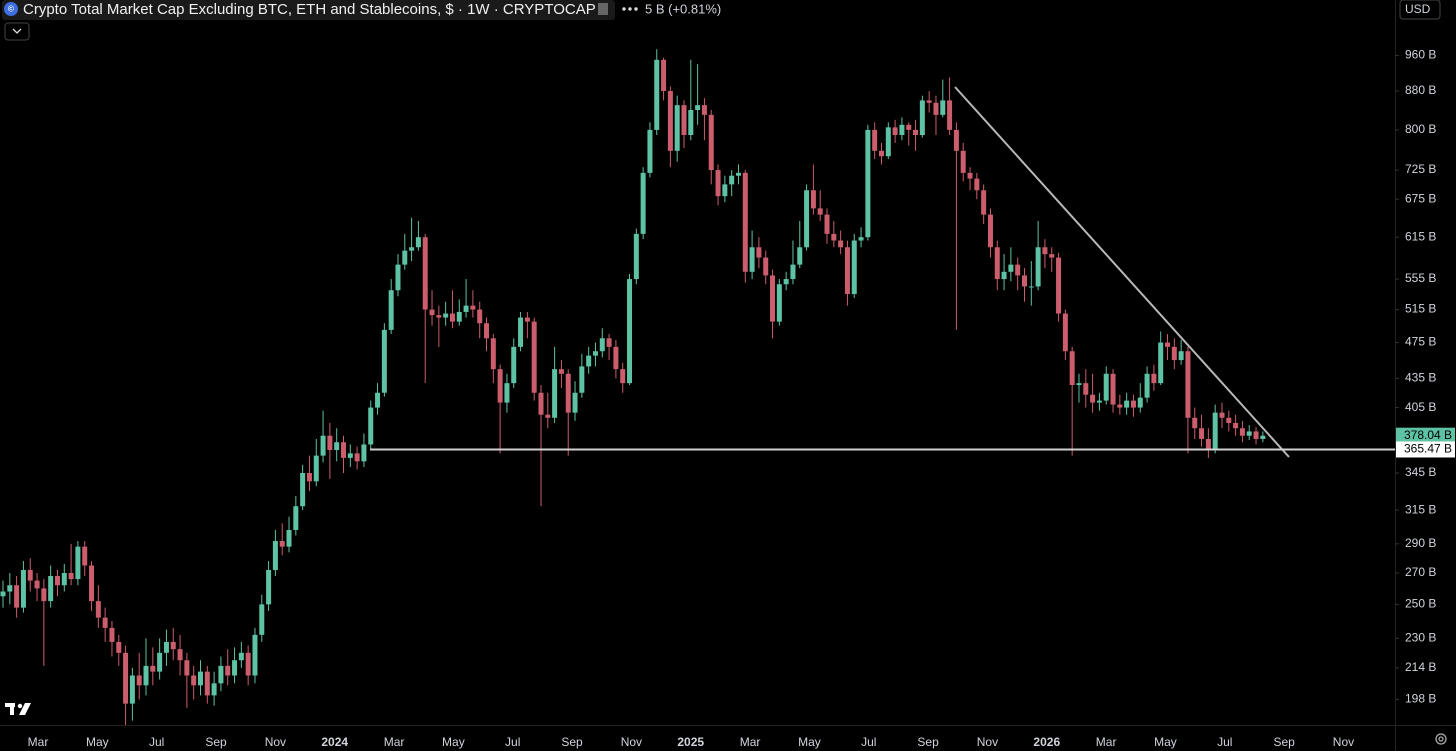  Describe the element at coordinates (1420, 604) in the screenshot. I see `y-tick-label: 250 B` at that location.